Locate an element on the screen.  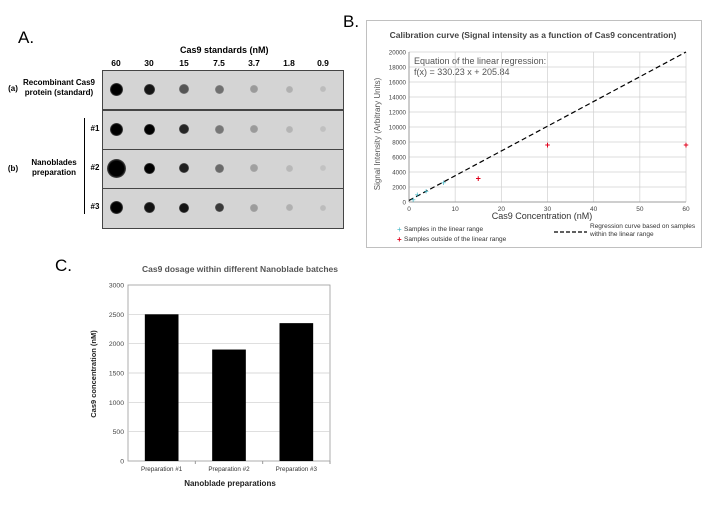
row-b-label: Nanoblades preparation is located at coordinates (54, 167).